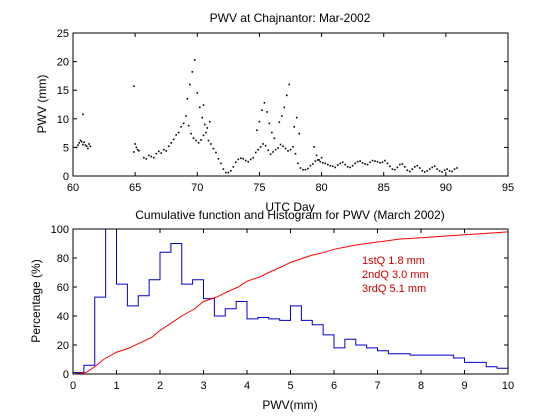 The image size is (560, 420). I want to click on x-tick-label: 70, so click(197, 188).